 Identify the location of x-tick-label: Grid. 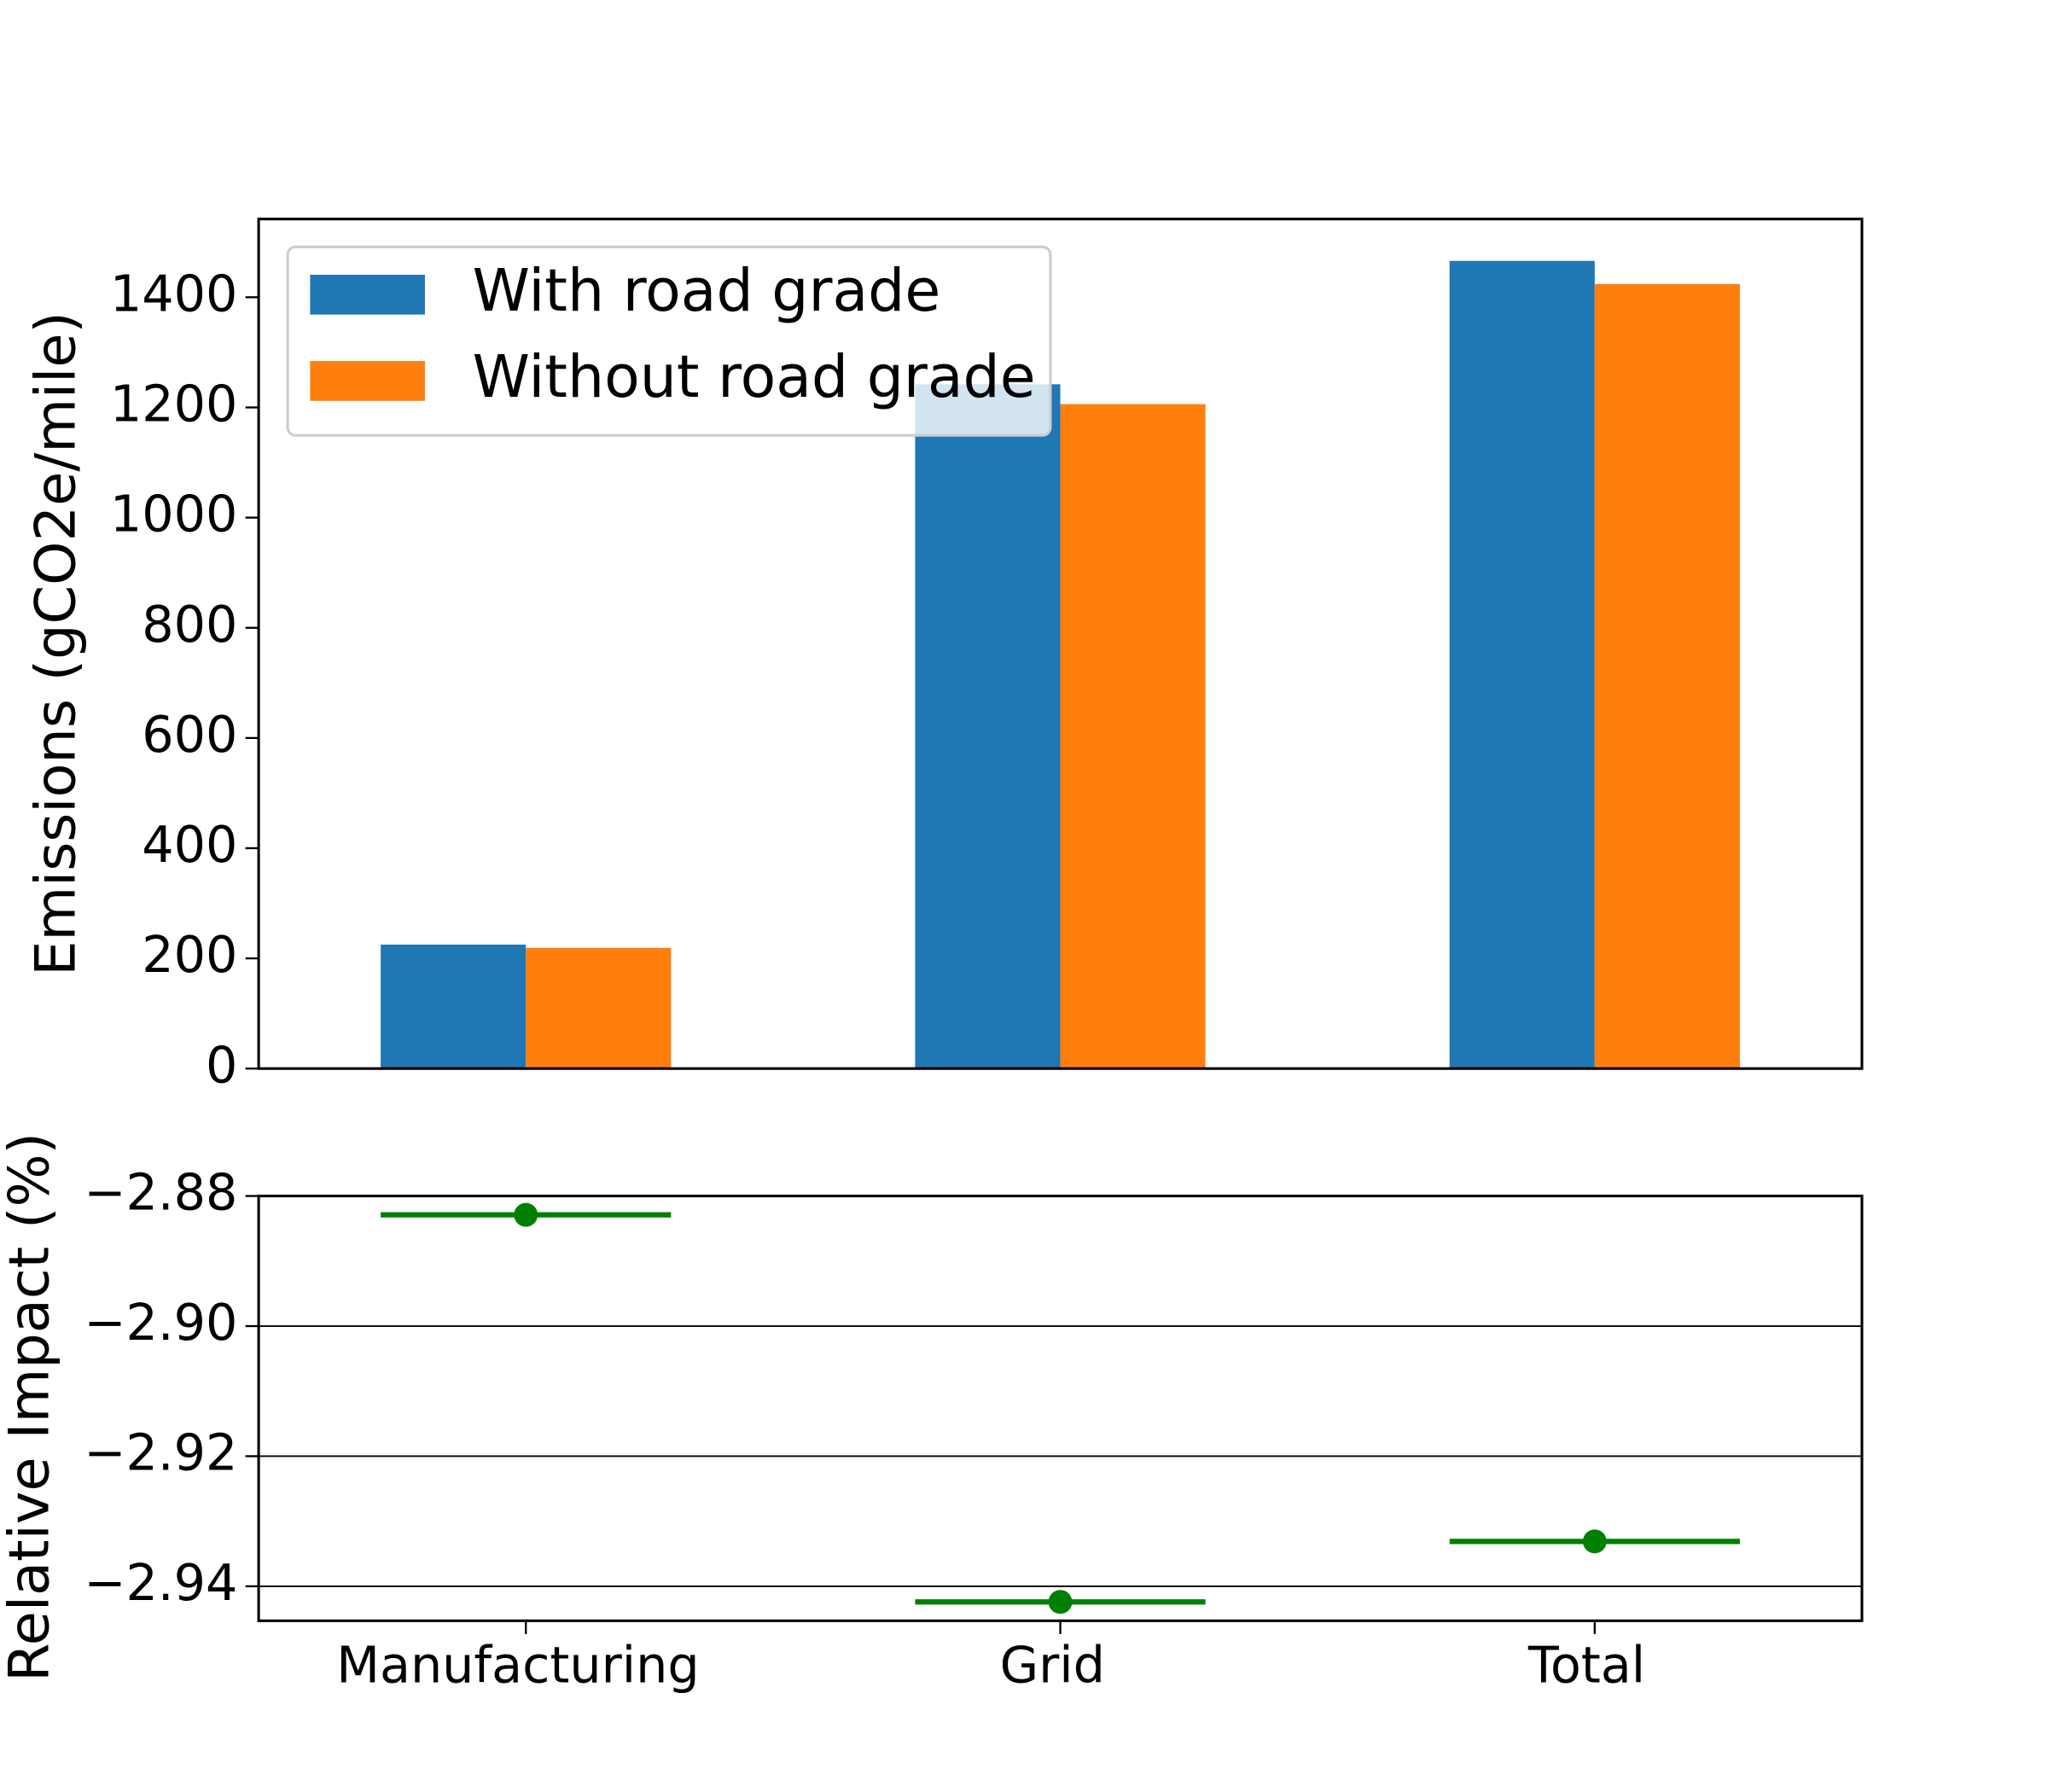
(1052, 1664).